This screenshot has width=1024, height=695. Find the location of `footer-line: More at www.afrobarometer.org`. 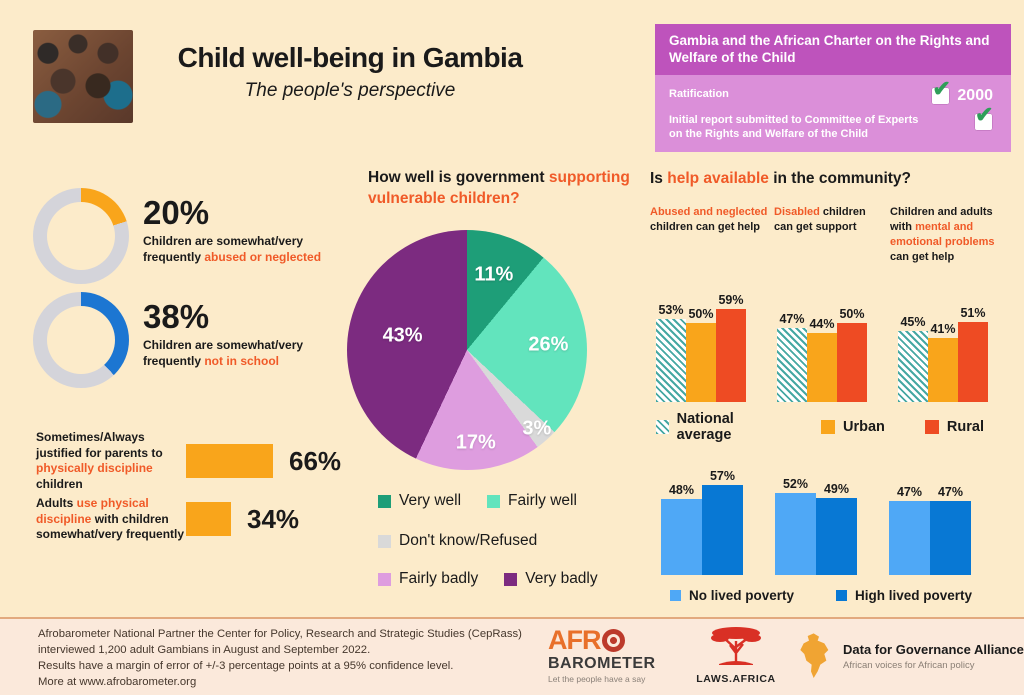

footer-line: More at www.afrobarometer.org is located at coordinates (117, 682).